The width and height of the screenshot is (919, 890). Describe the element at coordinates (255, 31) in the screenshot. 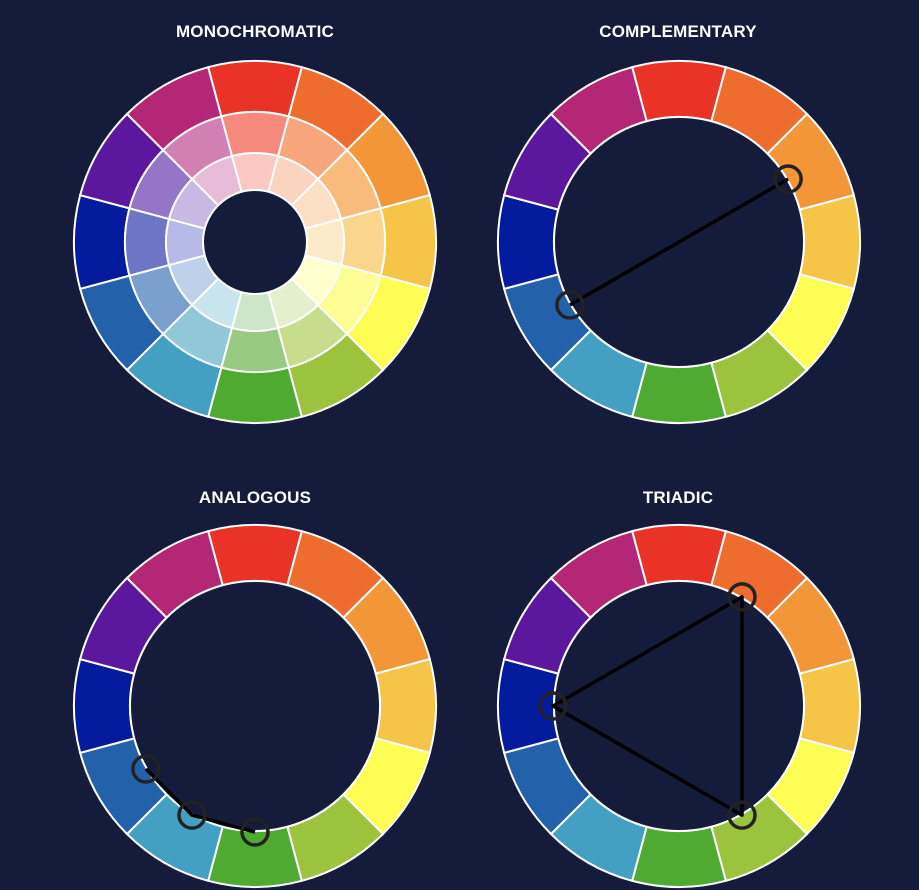

I see `wheel-title: MONOCHROMATIC` at that location.